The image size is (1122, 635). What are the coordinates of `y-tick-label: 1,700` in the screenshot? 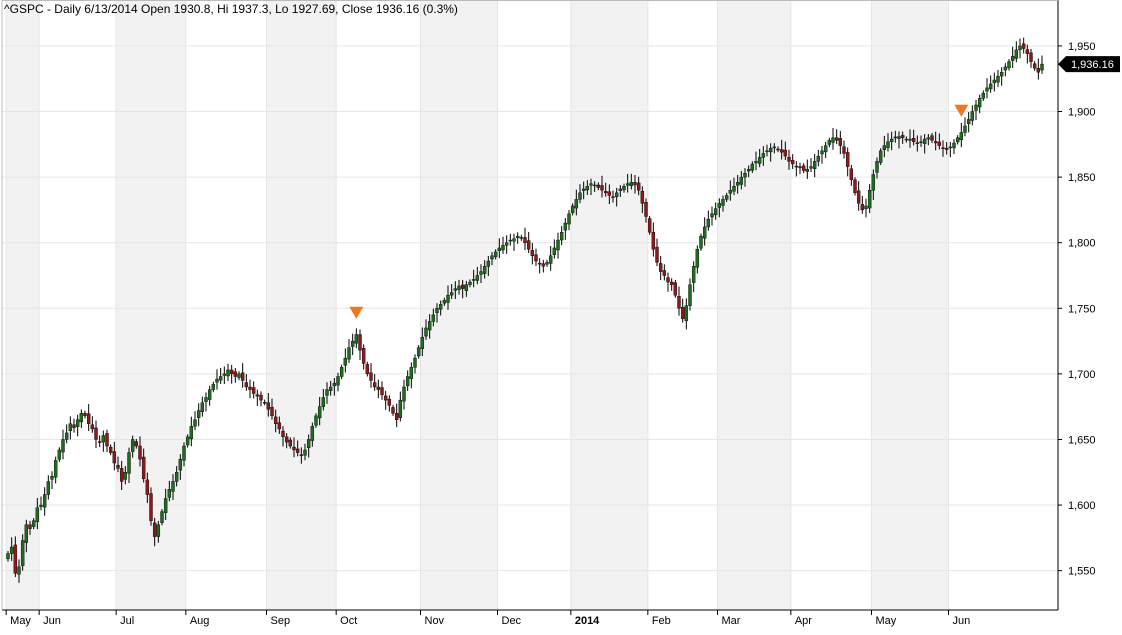 It's located at (1082, 375).